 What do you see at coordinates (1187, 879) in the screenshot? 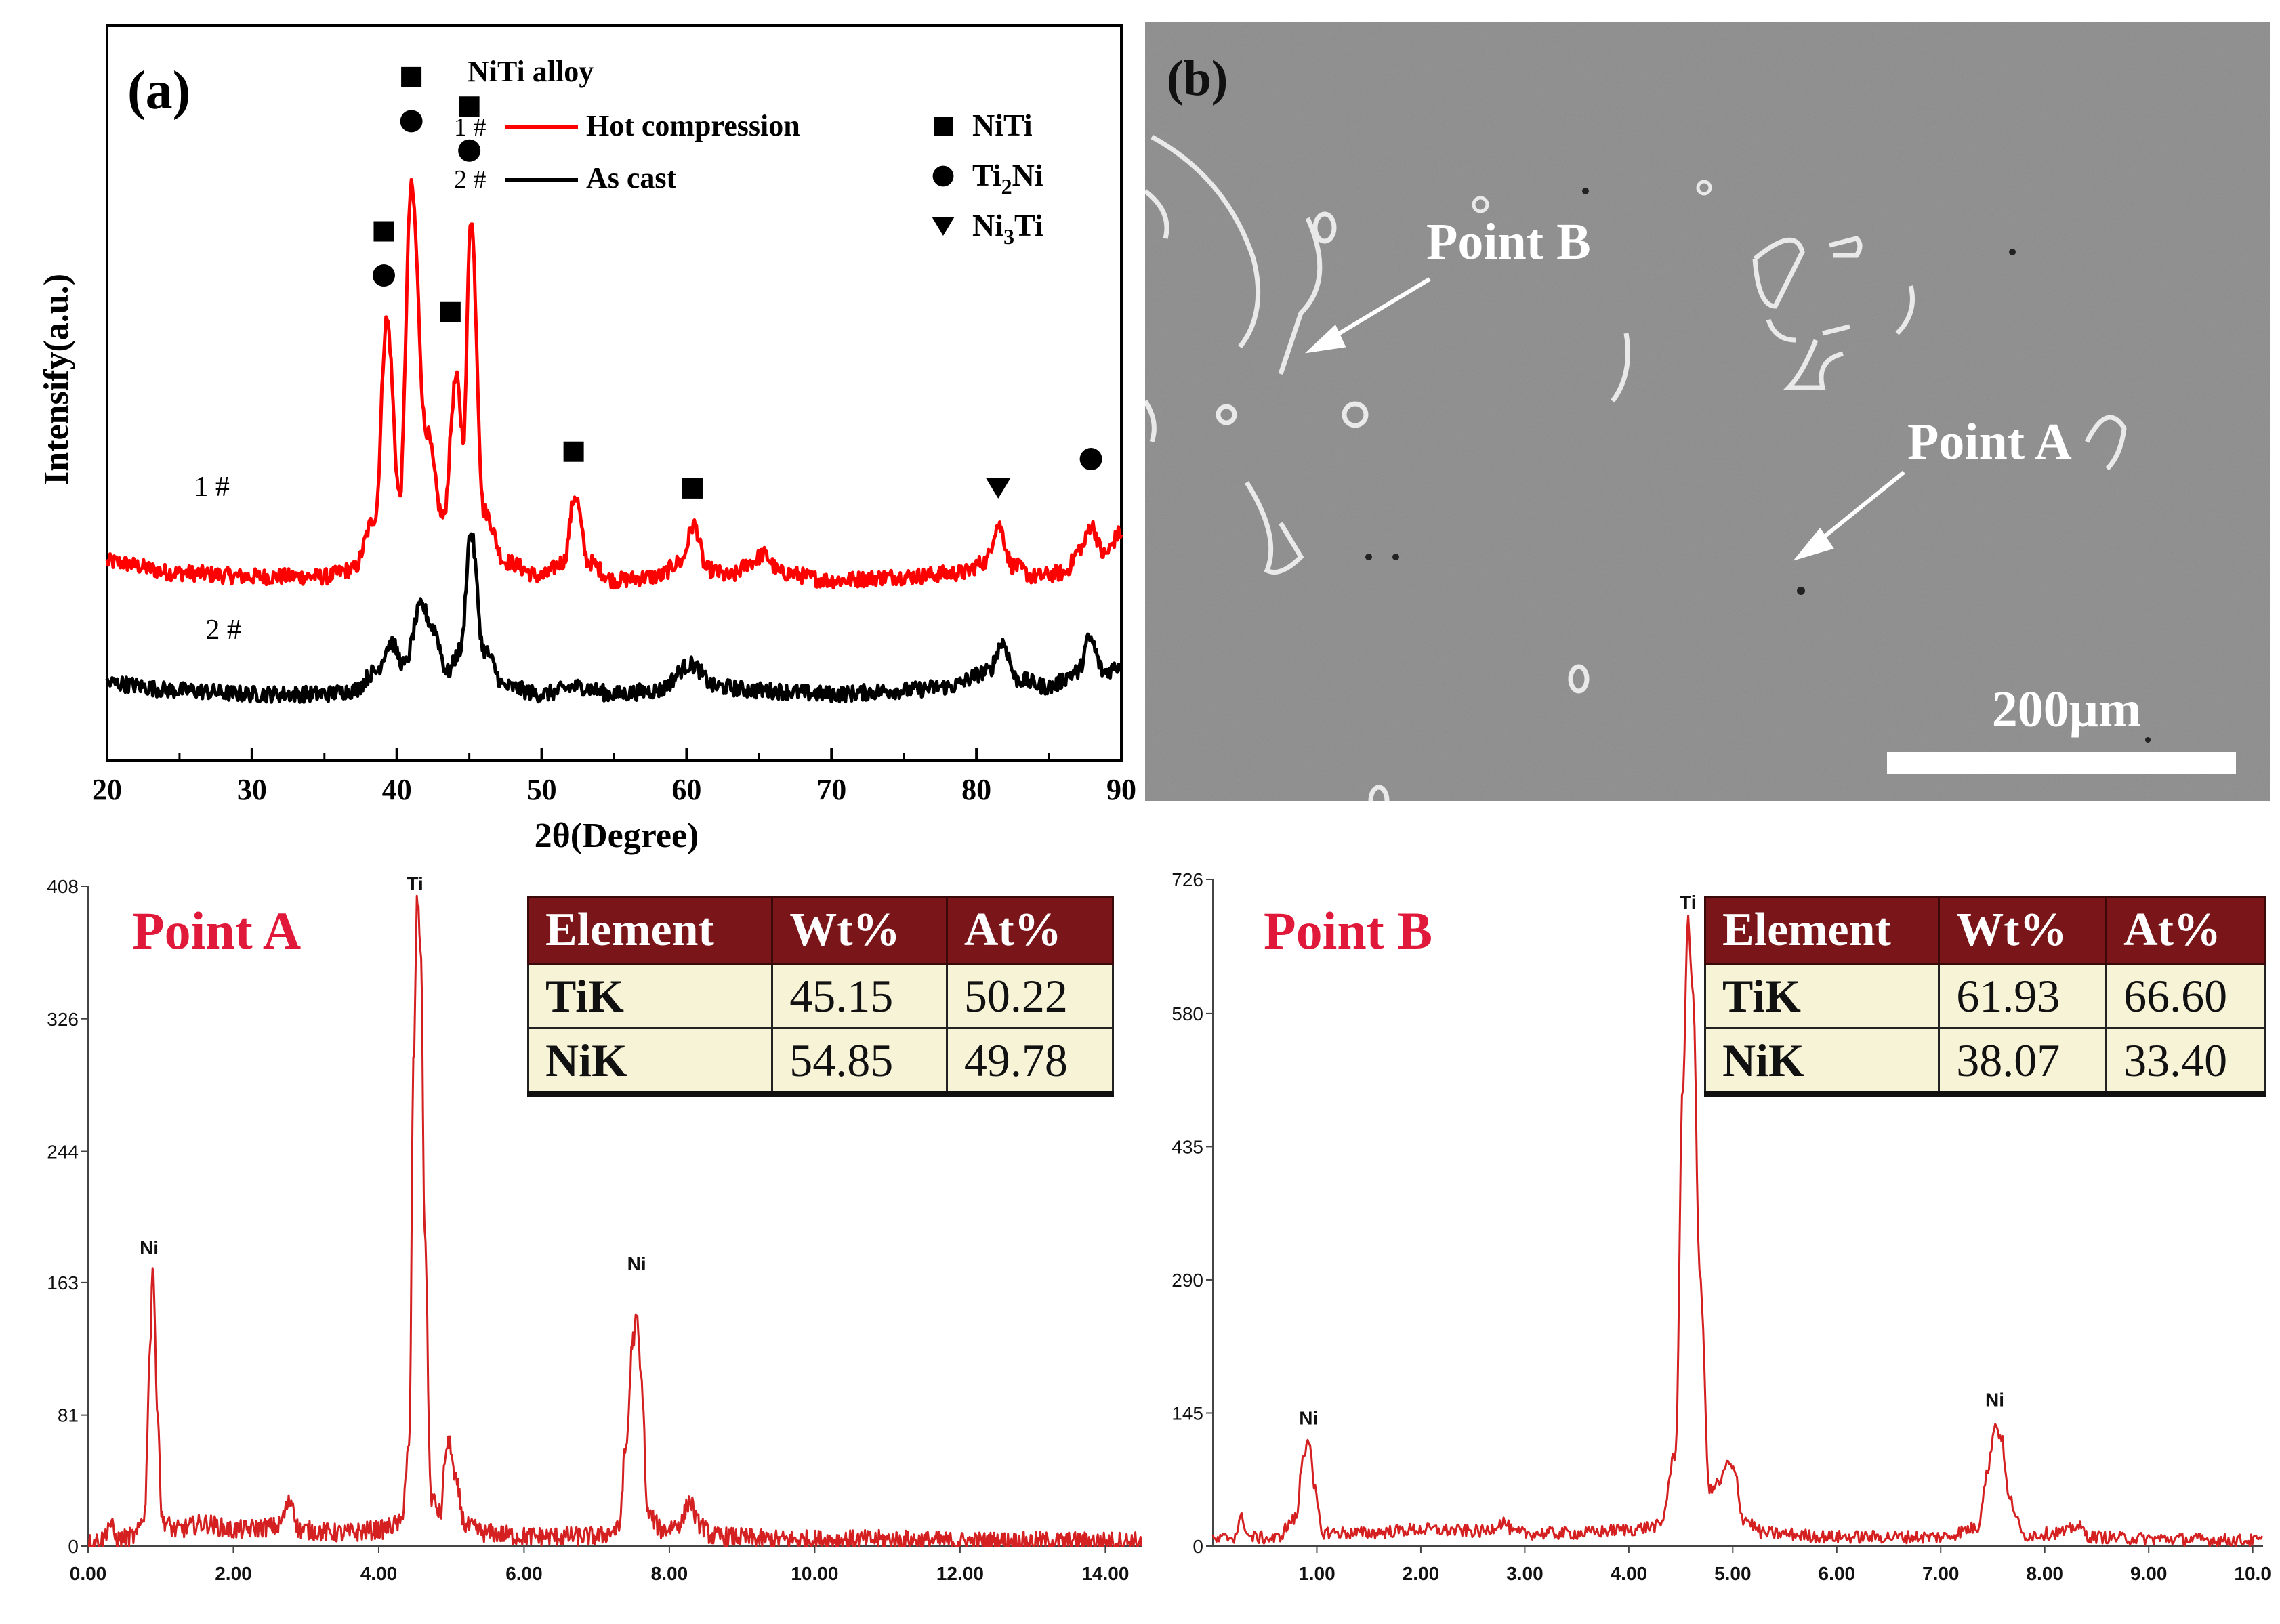
I see `eds-b-y-tick-label: 726` at bounding box center [1187, 879].